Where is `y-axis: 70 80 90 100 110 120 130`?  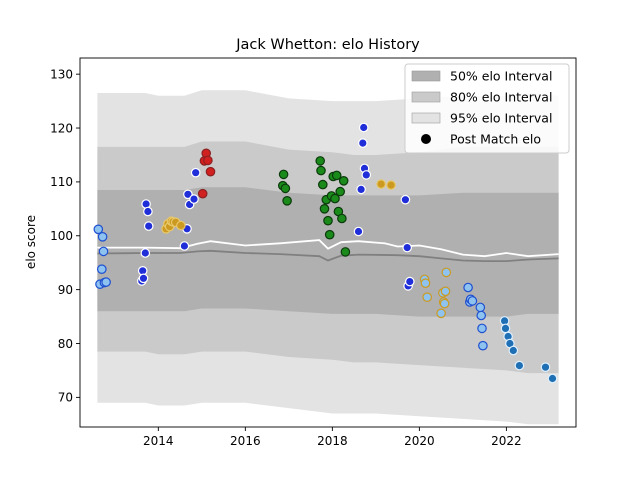 y-axis: 70 80 90 100 110 120 130 is located at coordinates (65, 236).